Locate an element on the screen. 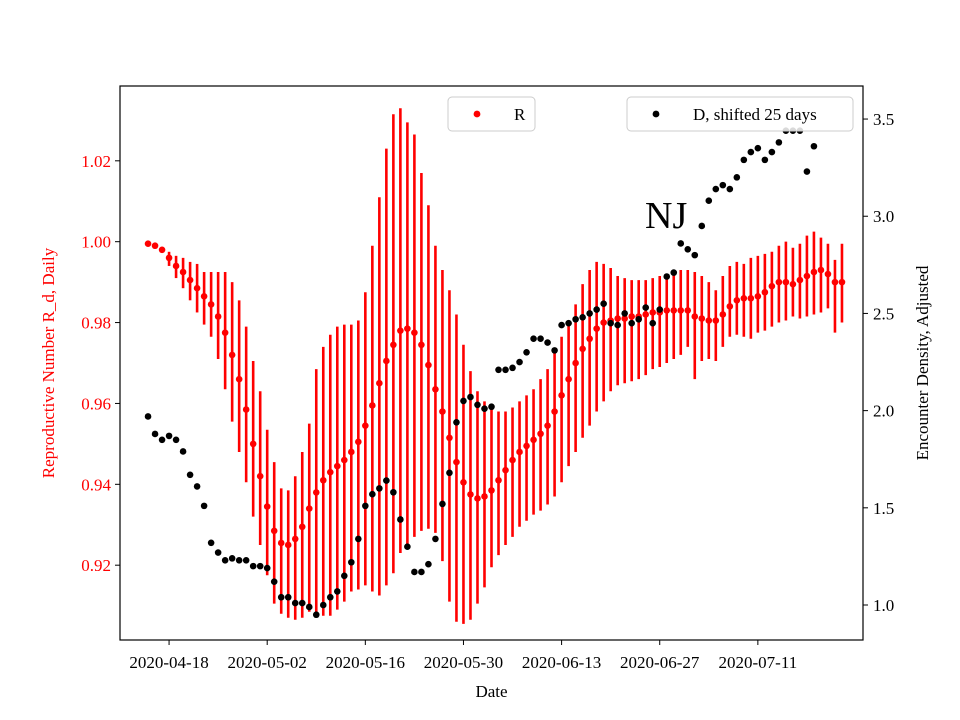  left-axis-tick-label: 0.96 is located at coordinates (96, 403).